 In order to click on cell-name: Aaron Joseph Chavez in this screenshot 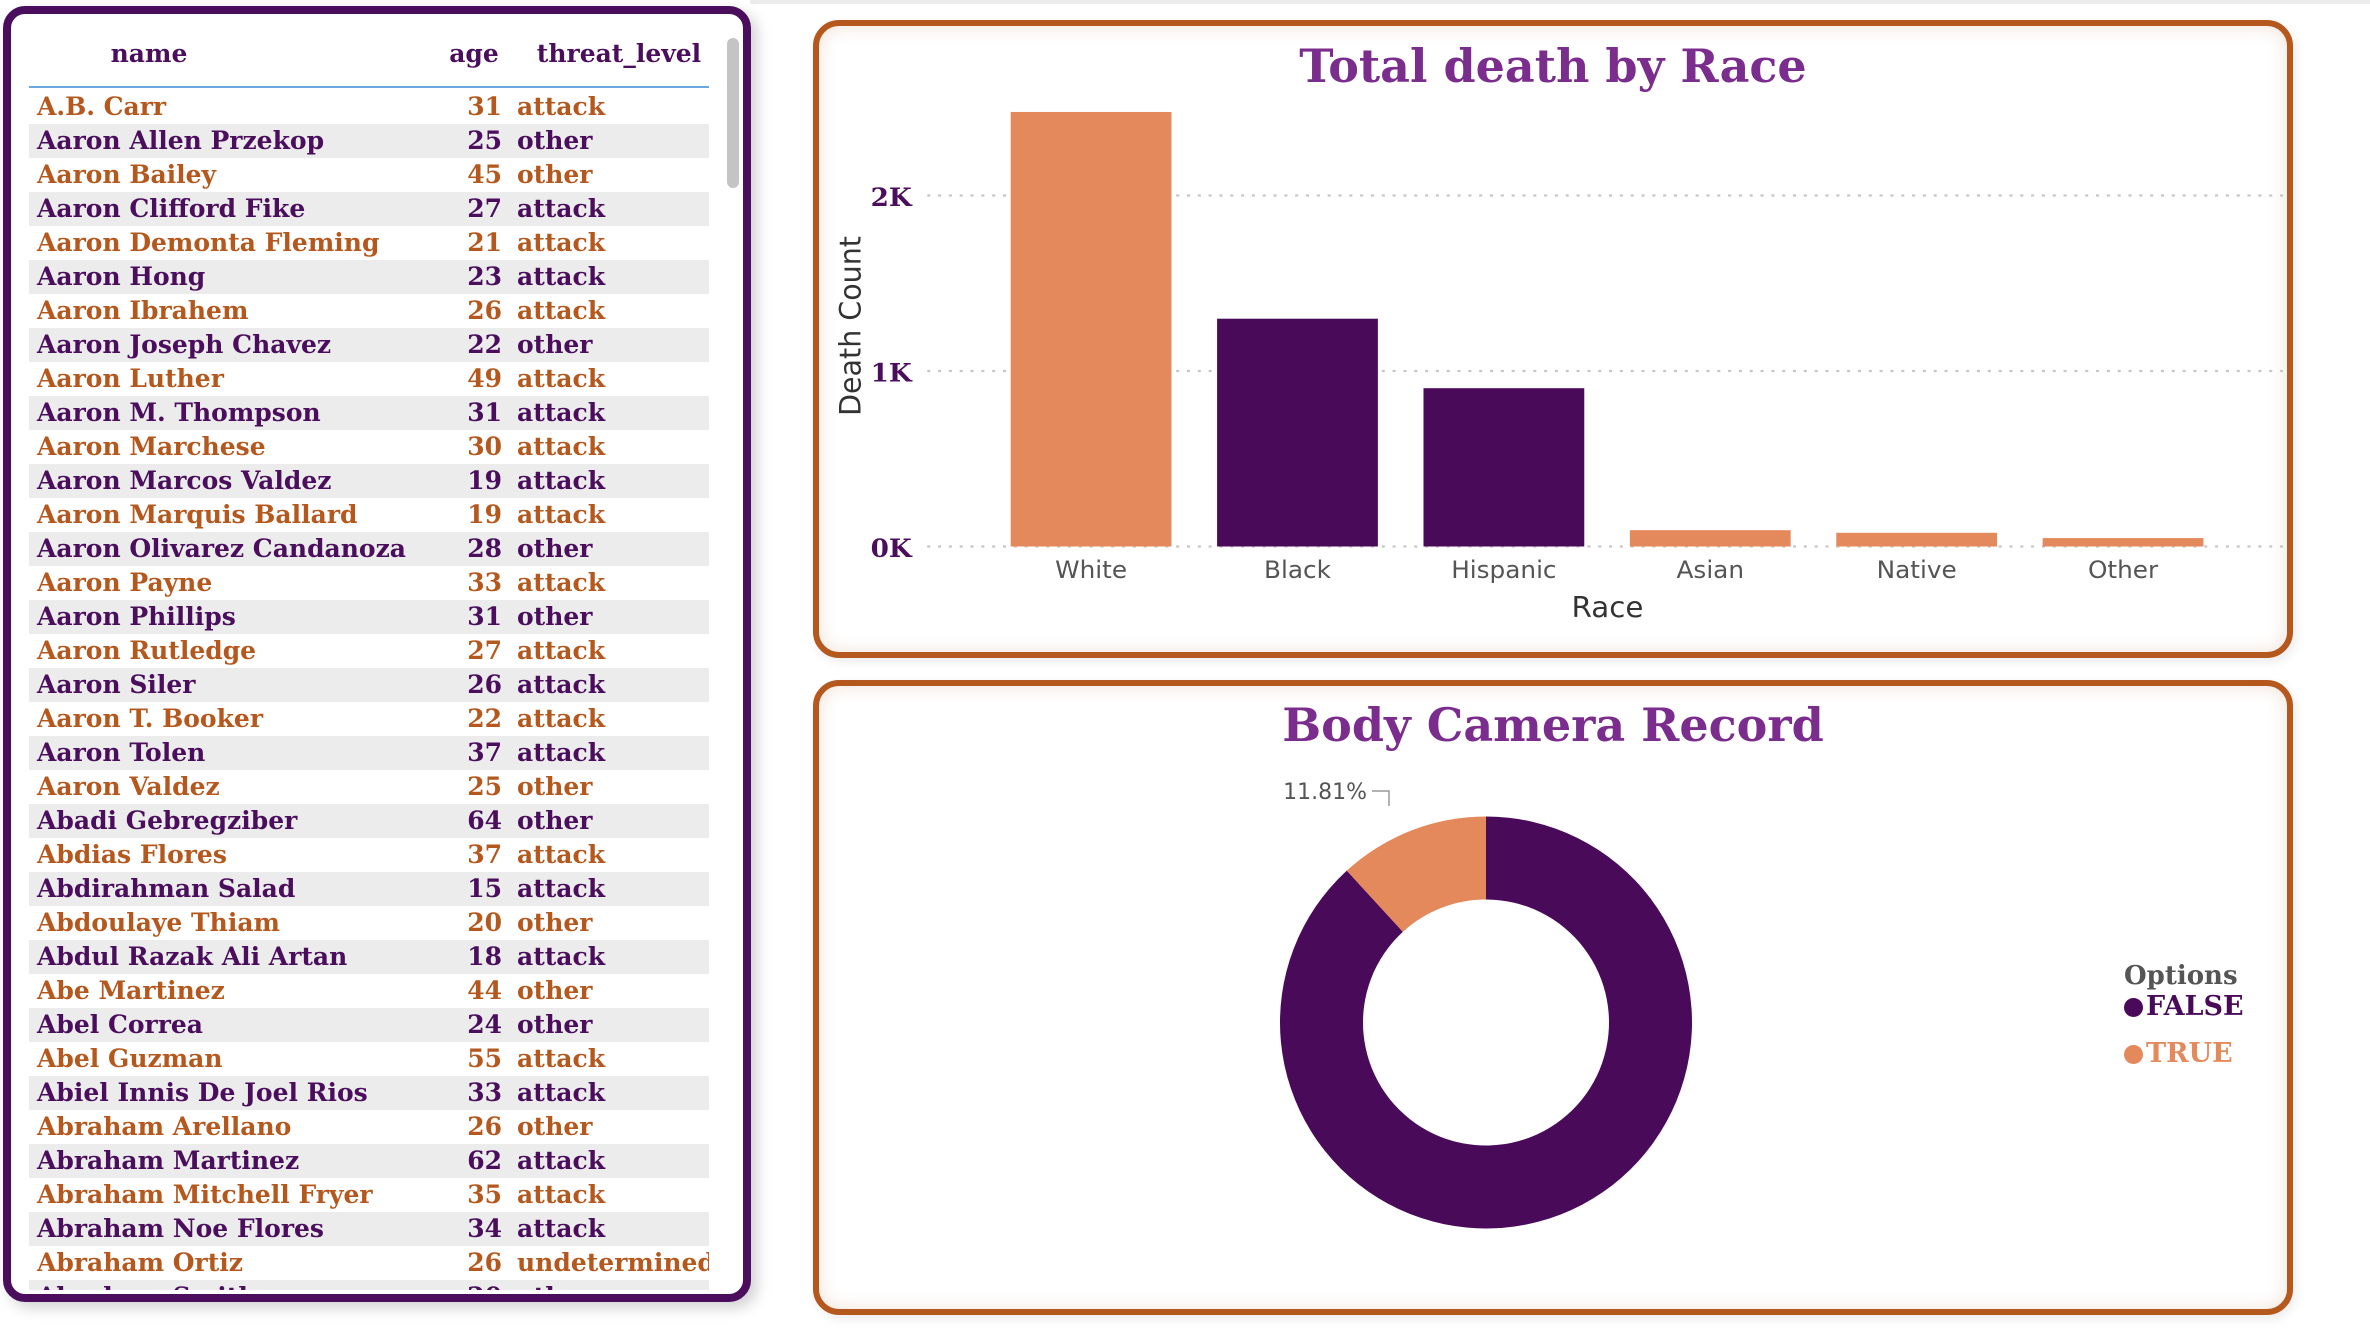, I will do `click(184, 344)`.